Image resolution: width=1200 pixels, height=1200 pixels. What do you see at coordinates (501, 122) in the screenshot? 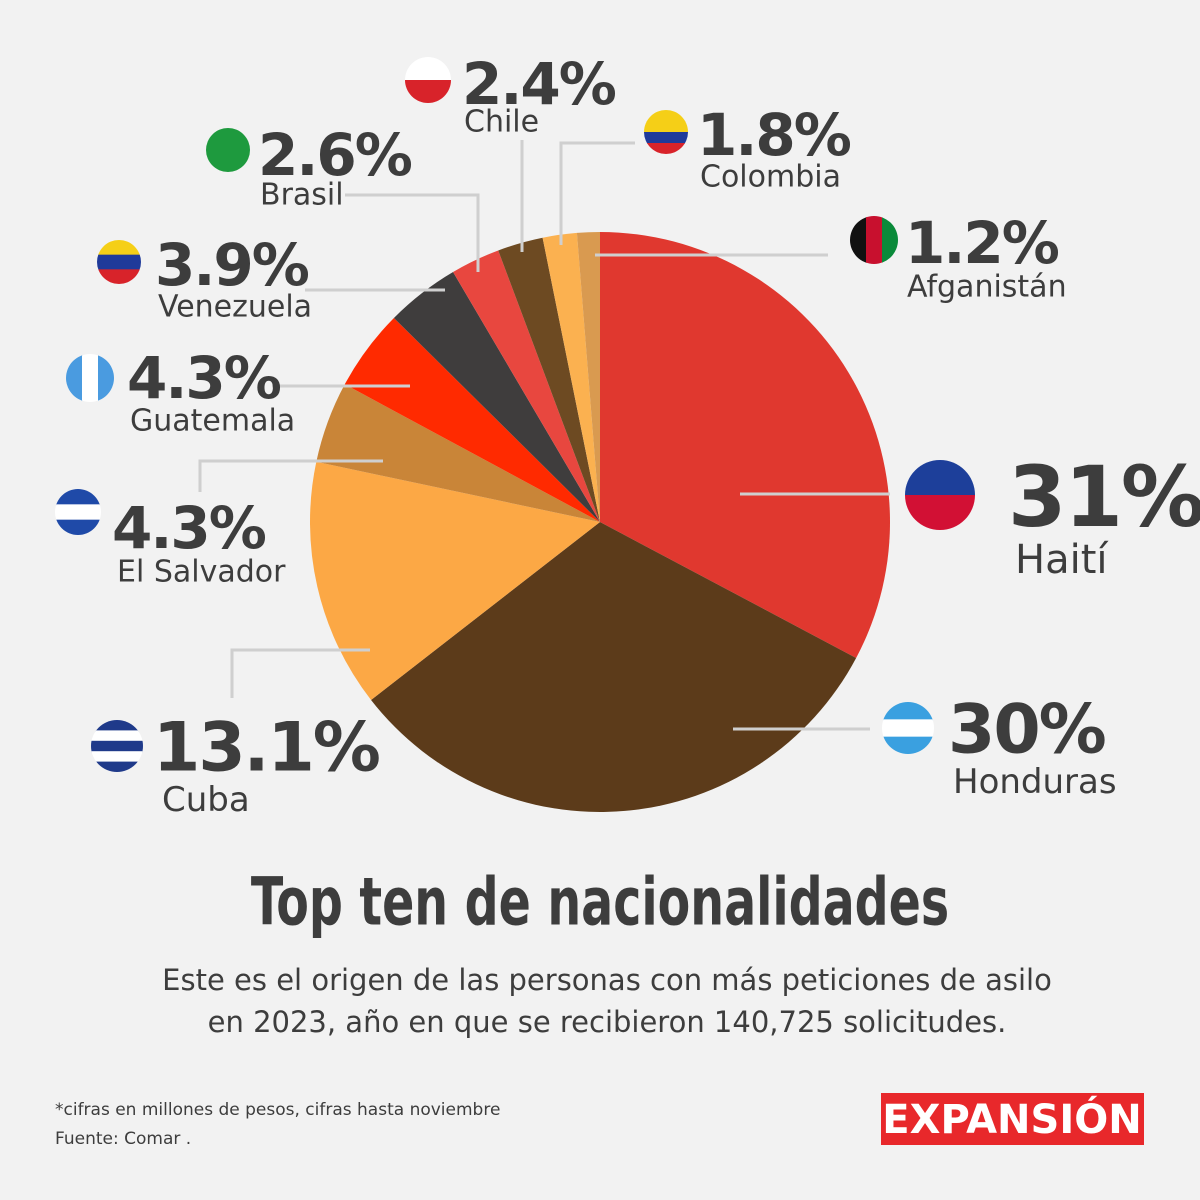
I see `category-label: Chile` at bounding box center [501, 122].